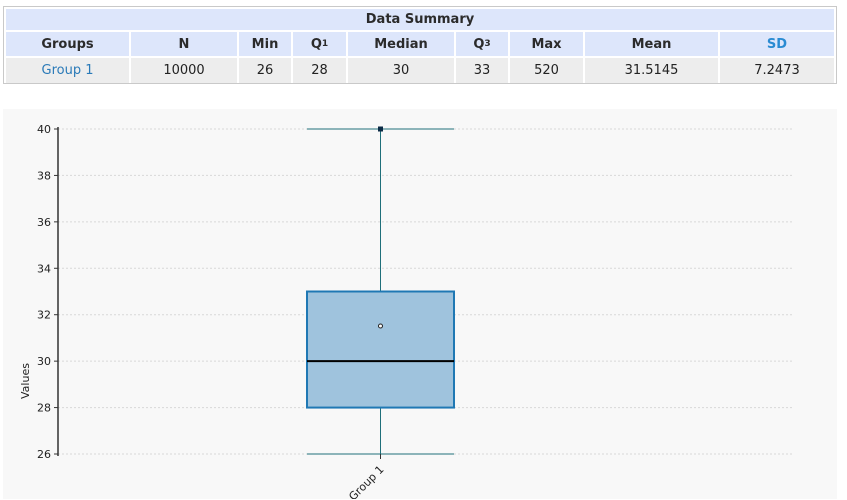 This screenshot has height=500, width=847. Describe the element at coordinates (44, 315) in the screenshot. I see `y-tick-label: 32` at that location.